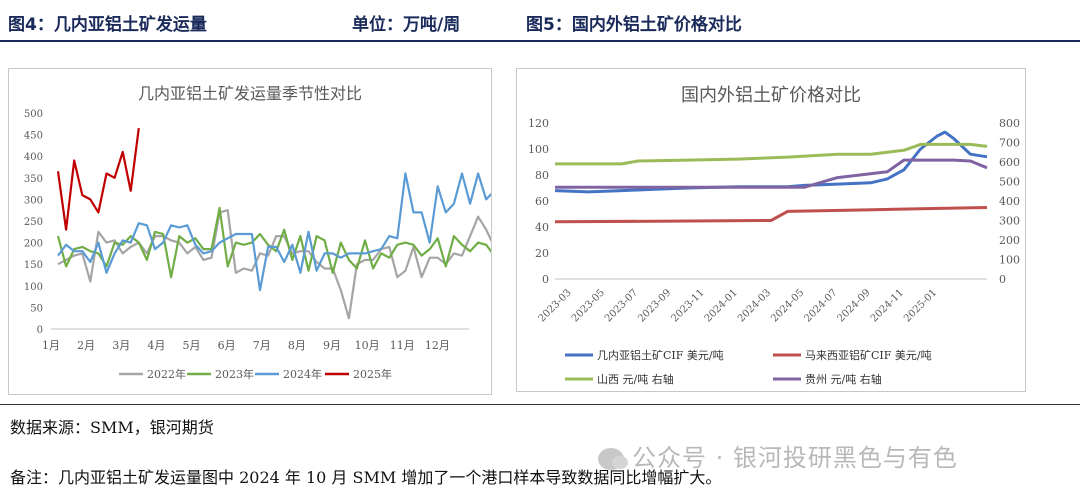 This screenshot has height=496, width=1080. I want to click on chart-title: 国内外铝土矿价格对比, so click(771, 95).